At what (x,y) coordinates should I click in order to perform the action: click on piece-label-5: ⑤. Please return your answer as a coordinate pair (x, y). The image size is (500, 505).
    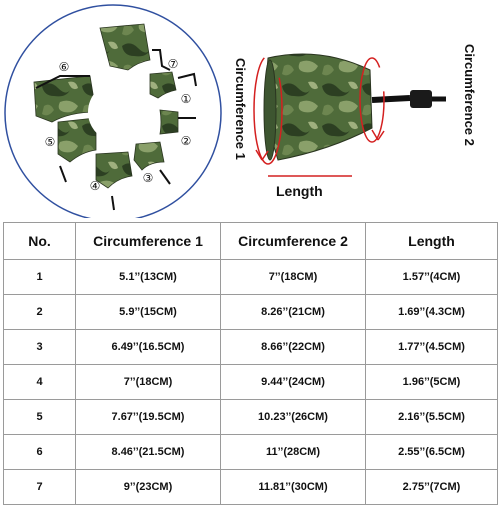
    Looking at the image, I should click on (50, 142).